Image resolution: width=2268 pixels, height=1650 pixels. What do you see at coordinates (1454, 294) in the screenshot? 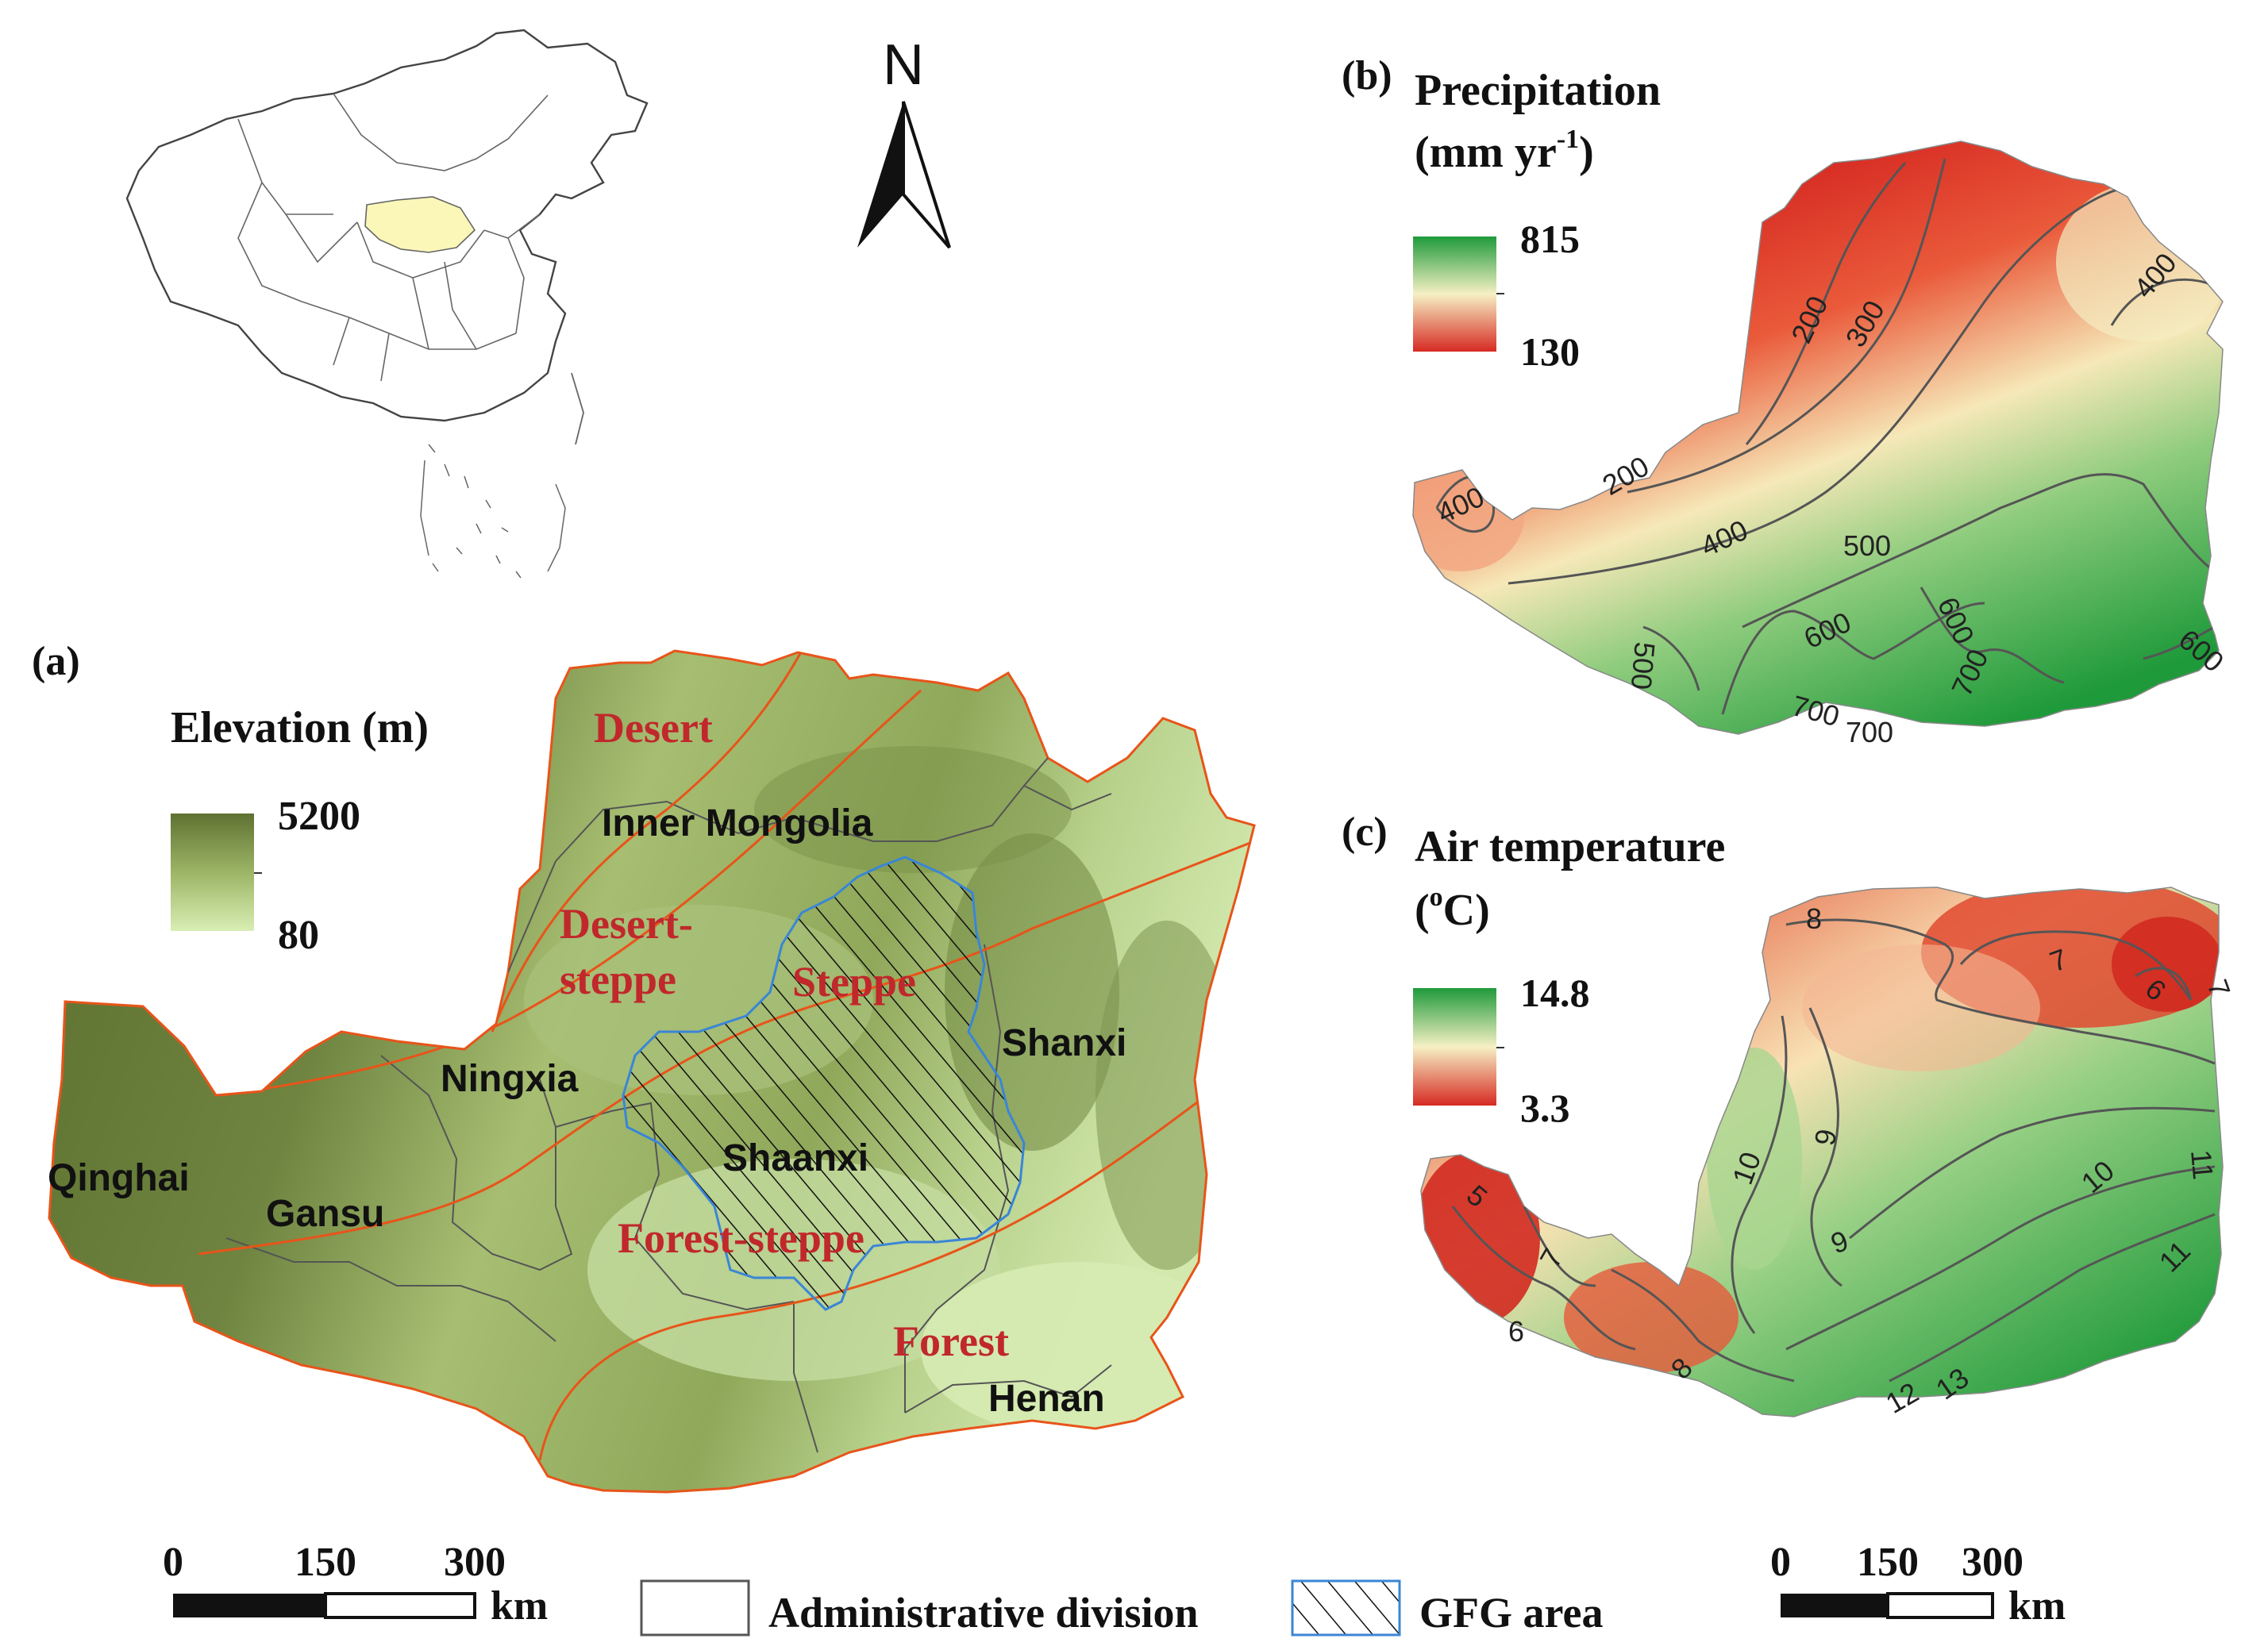
I see `precipitation-legend-ramp` at bounding box center [1454, 294].